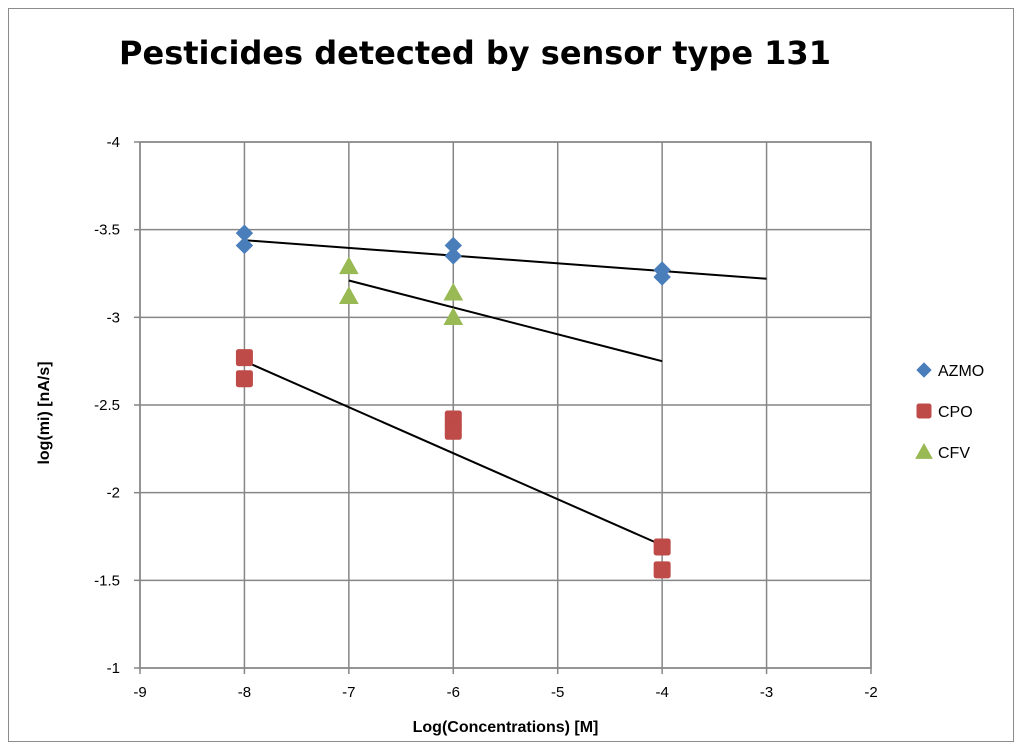 The height and width of the screenshot is (752, 1024). I want to click on x-tick-label: -4, so click(661, 692).